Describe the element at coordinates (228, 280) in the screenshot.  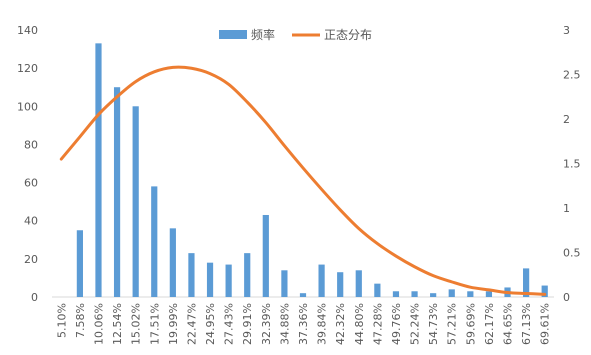
I see `bar-27.43%` at that location.